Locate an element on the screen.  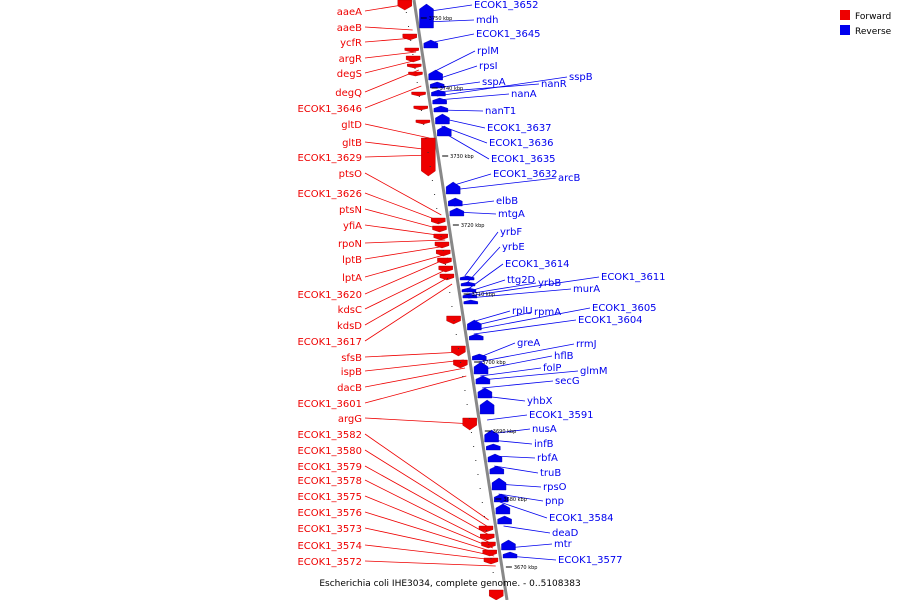
reverse-gene-label: rrmJ is located at coordinates (586, 344).